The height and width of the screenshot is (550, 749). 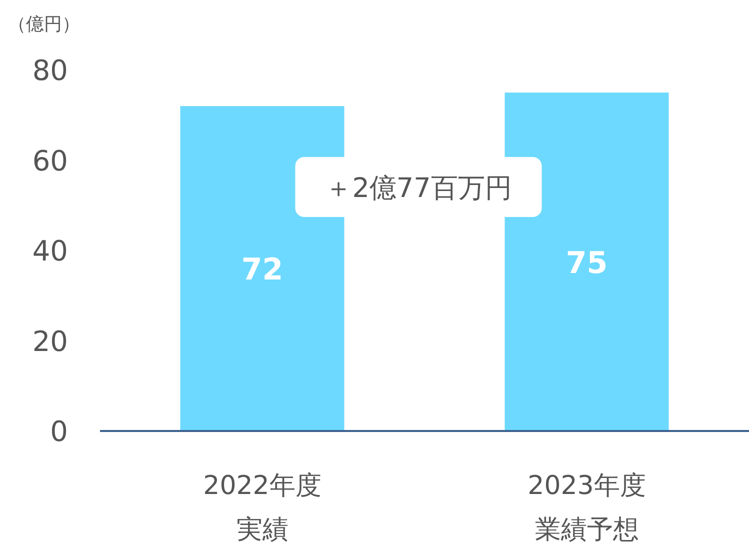 I want to click on x-tick-label: 2022年度実績, so click(x=262, y=508).